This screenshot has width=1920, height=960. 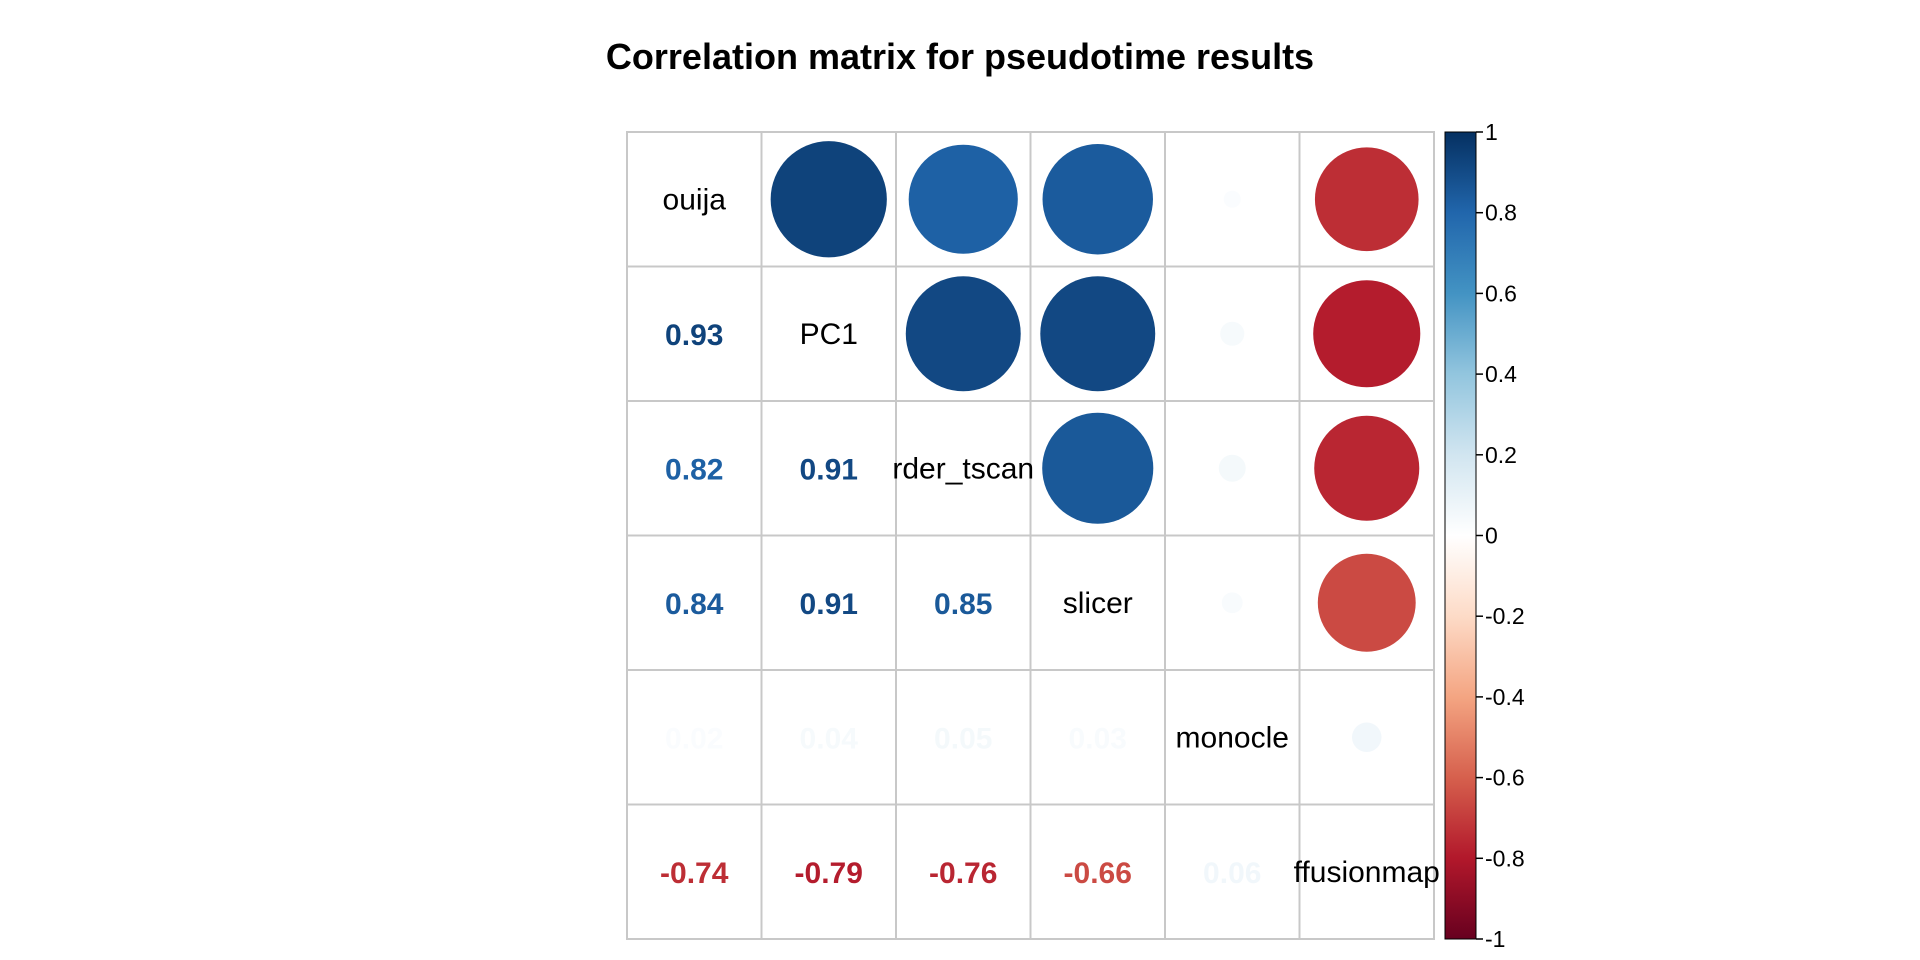 I want to click on colorbar-tick-label: -0.2, so click(x=1505, y=616).